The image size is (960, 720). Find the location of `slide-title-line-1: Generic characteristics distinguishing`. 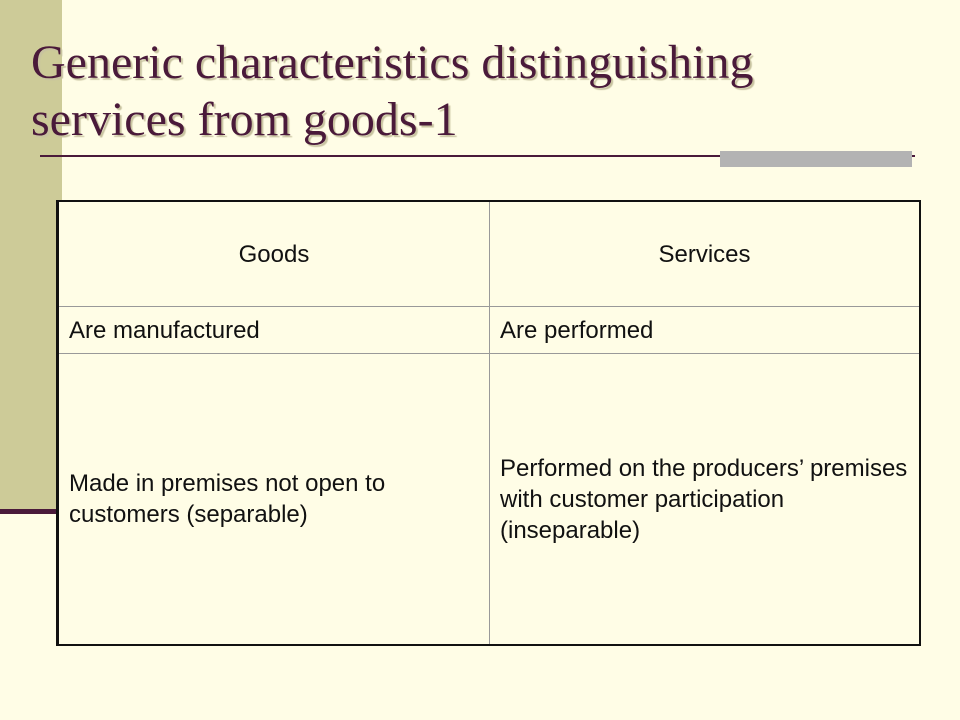

slide-title-line-1: Generic characteristics distinguishing is located at coordinates (392, 62).